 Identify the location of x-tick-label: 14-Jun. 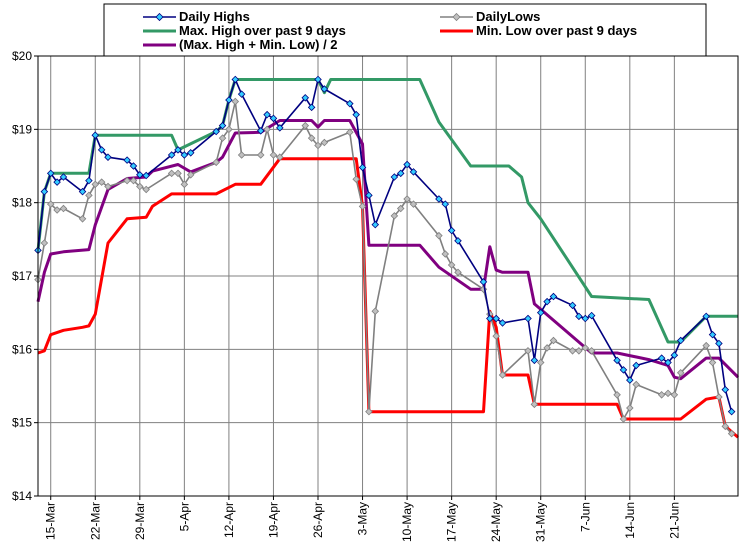
(630, 520).